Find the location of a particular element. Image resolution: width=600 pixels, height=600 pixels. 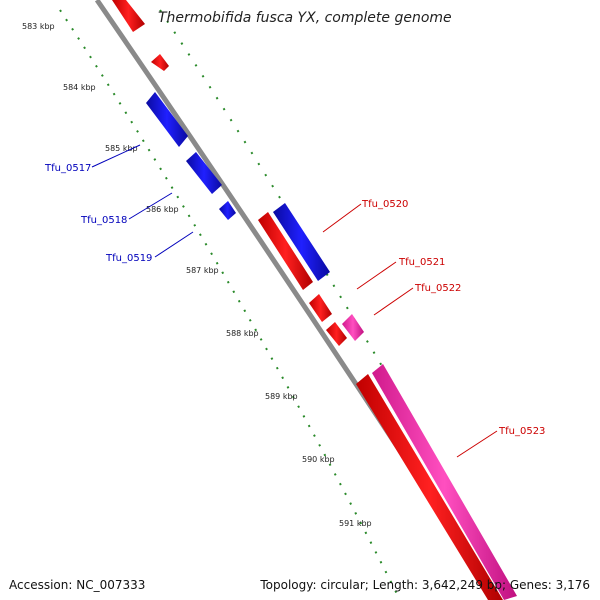

scale-label: 585 kbp is located at coordinates (121, 148).